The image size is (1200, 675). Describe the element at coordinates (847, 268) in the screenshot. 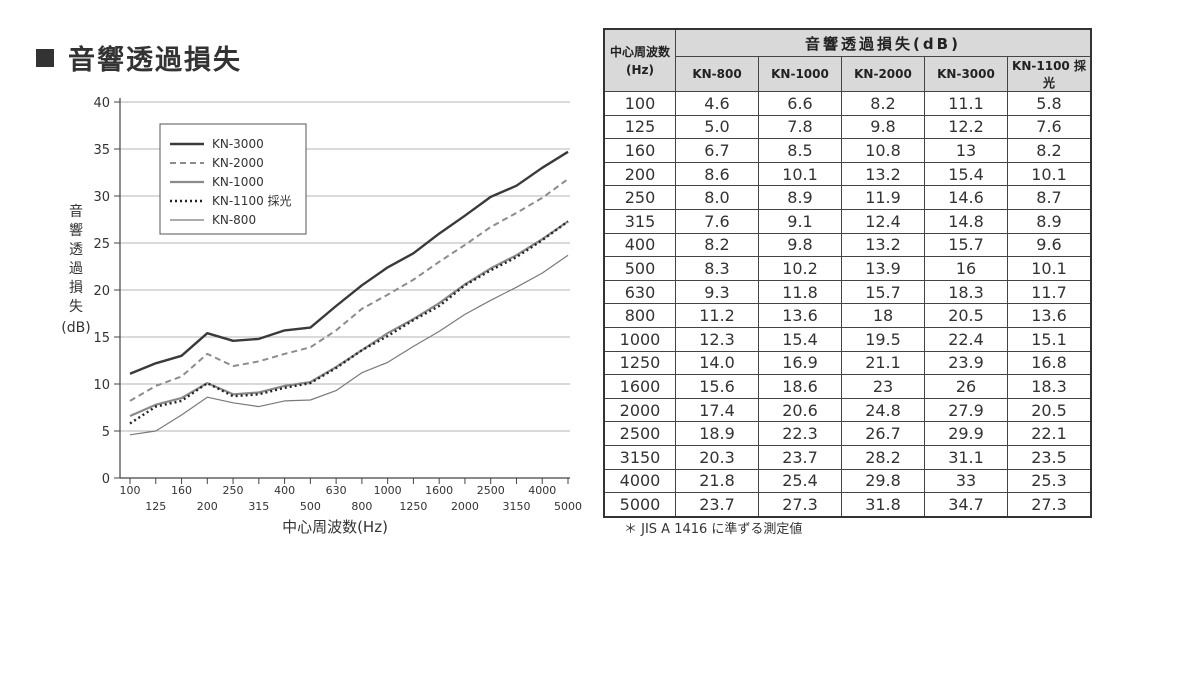

I see `table-row: 500 8.3 10.2 13.9 16 10.1` at that location.